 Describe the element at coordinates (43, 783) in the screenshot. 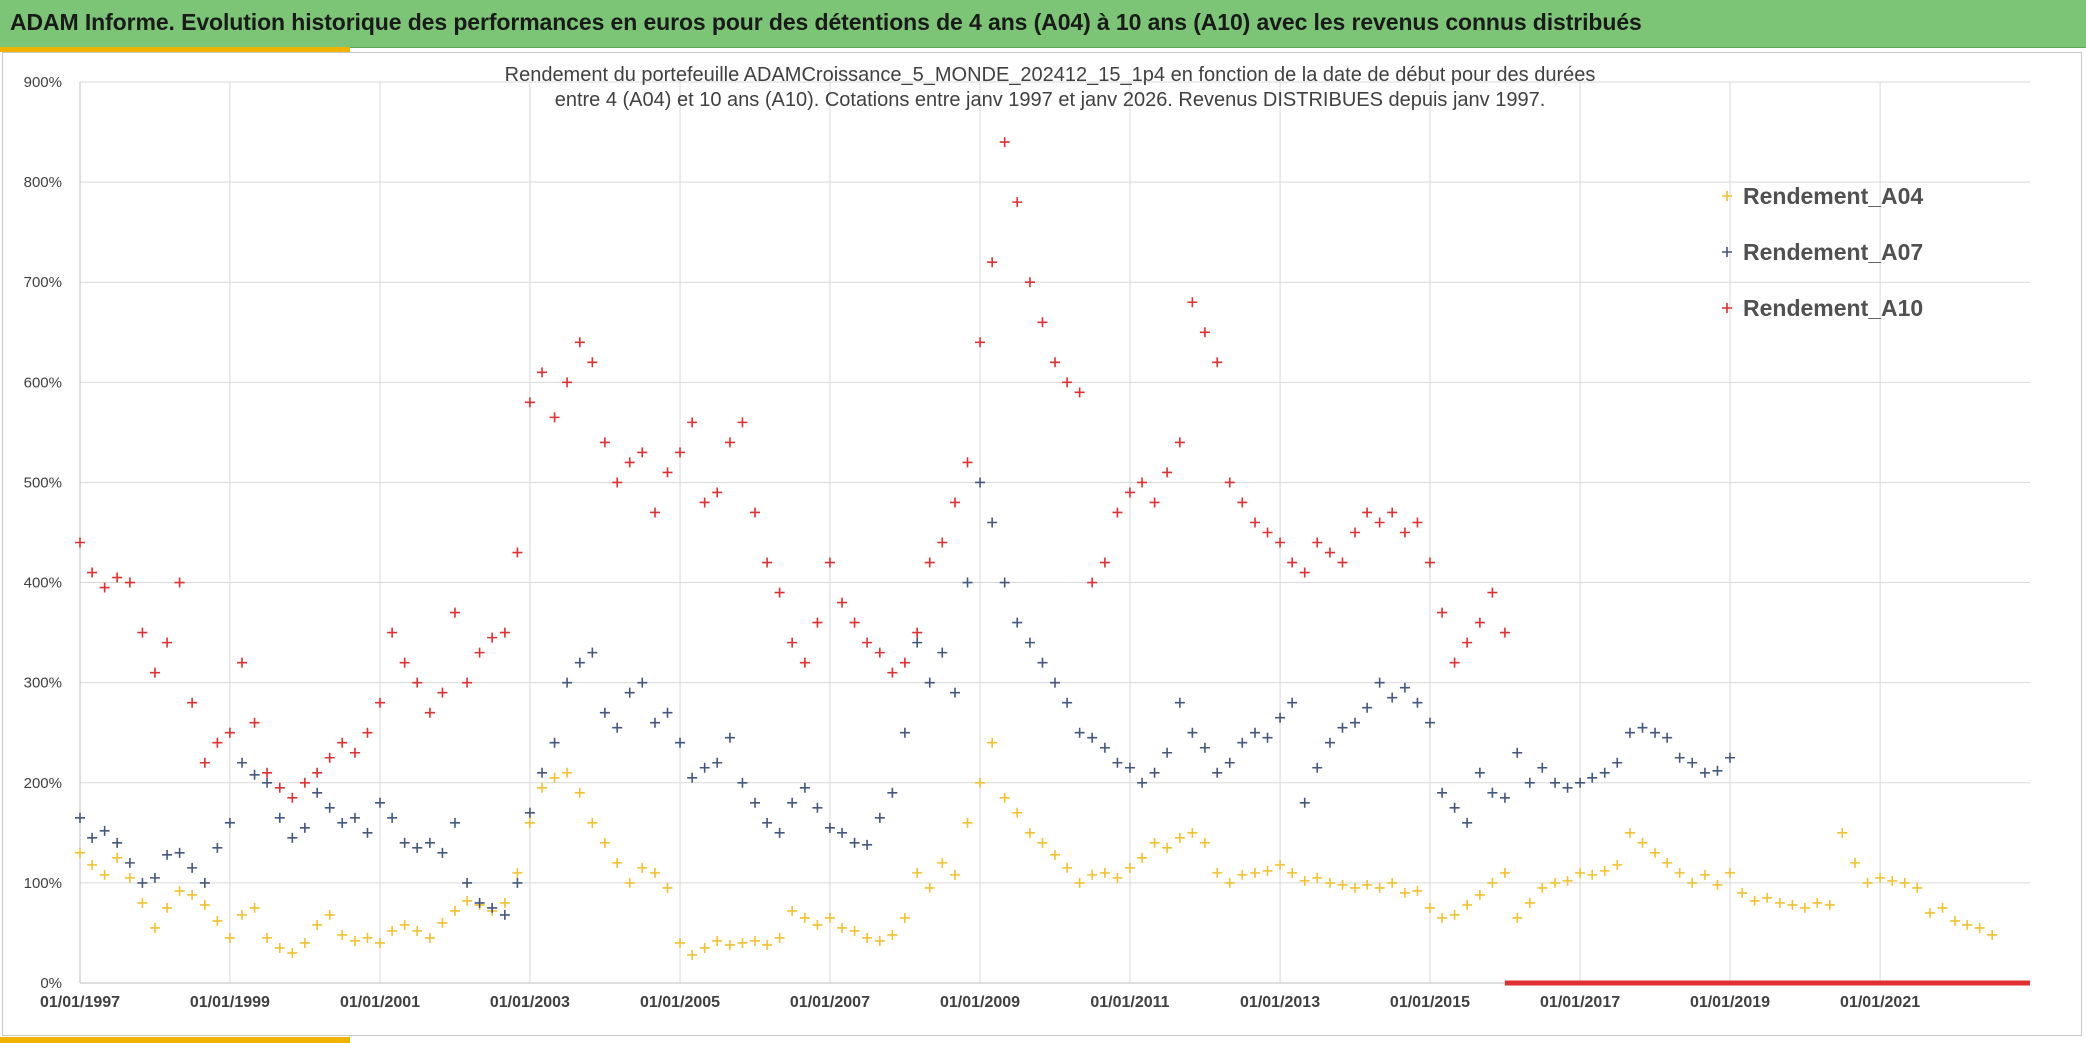

I see `y-tick-label: 200%` at that location.